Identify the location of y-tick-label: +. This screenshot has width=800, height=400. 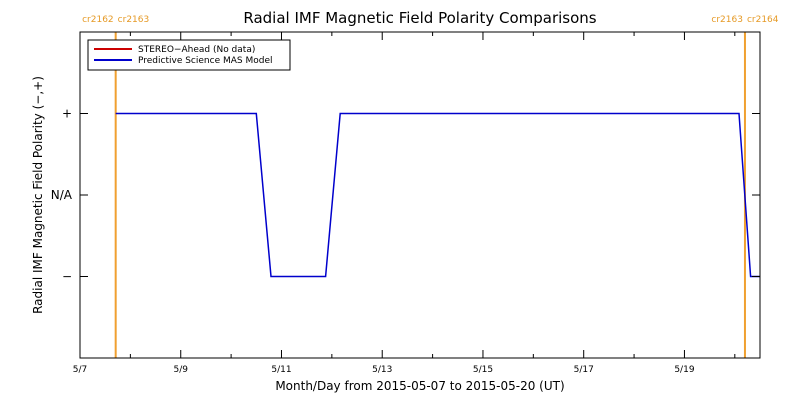
(67, 114).